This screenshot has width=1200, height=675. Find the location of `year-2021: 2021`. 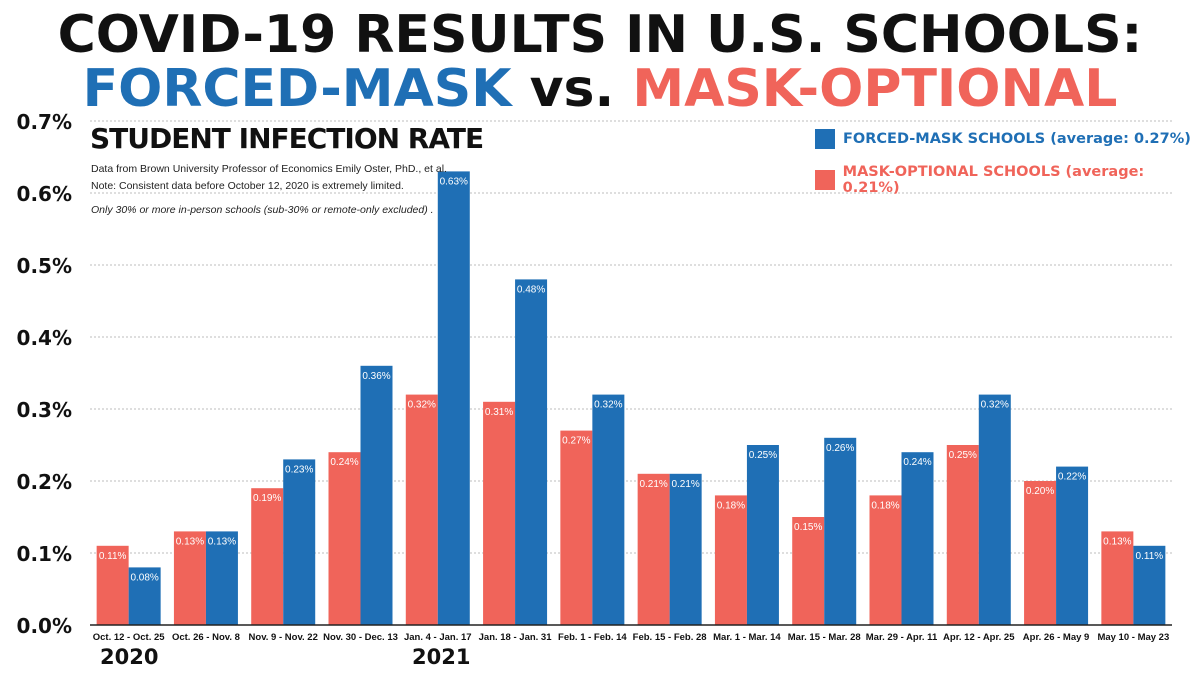

year-2021: 2021 is located at coordinates (441, 657).